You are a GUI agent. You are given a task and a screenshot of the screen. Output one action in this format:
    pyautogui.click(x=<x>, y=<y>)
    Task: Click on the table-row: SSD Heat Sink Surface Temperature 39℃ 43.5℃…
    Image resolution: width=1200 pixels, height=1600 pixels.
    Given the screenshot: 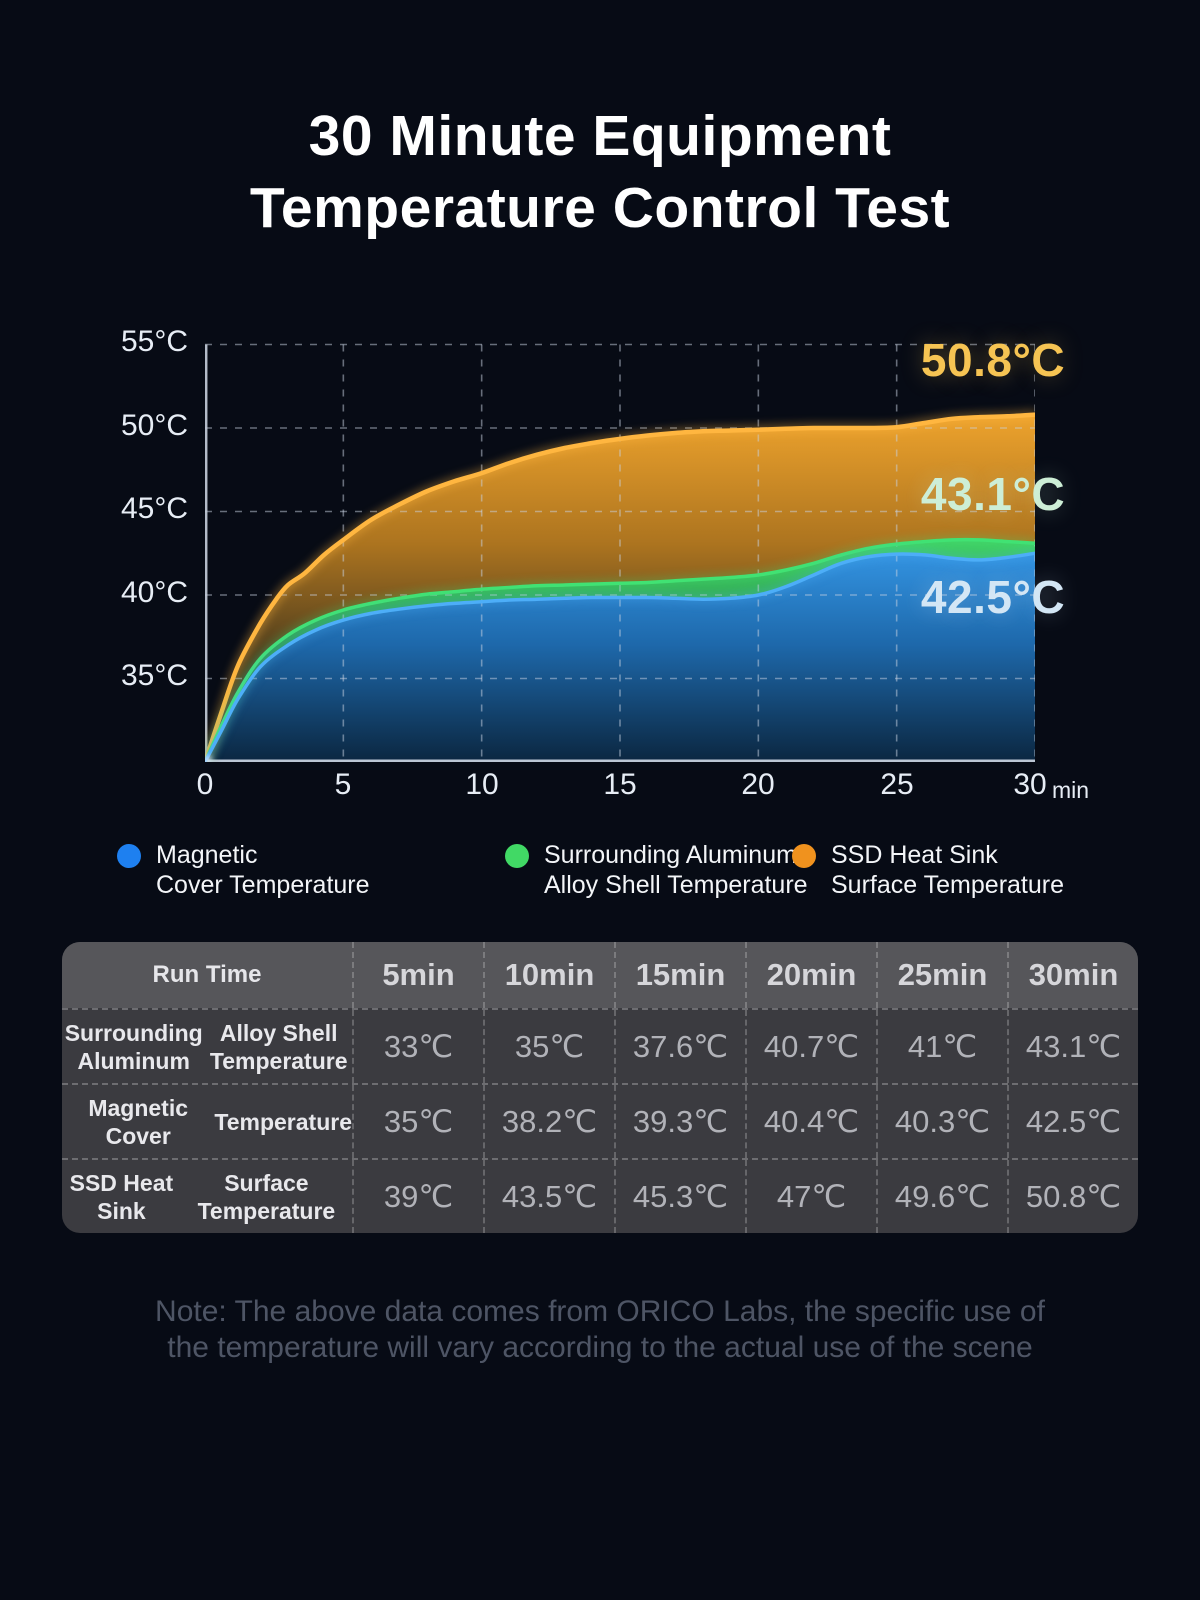 What is the action you would take?
    pyautogui.click(x=600, y=1195)
    